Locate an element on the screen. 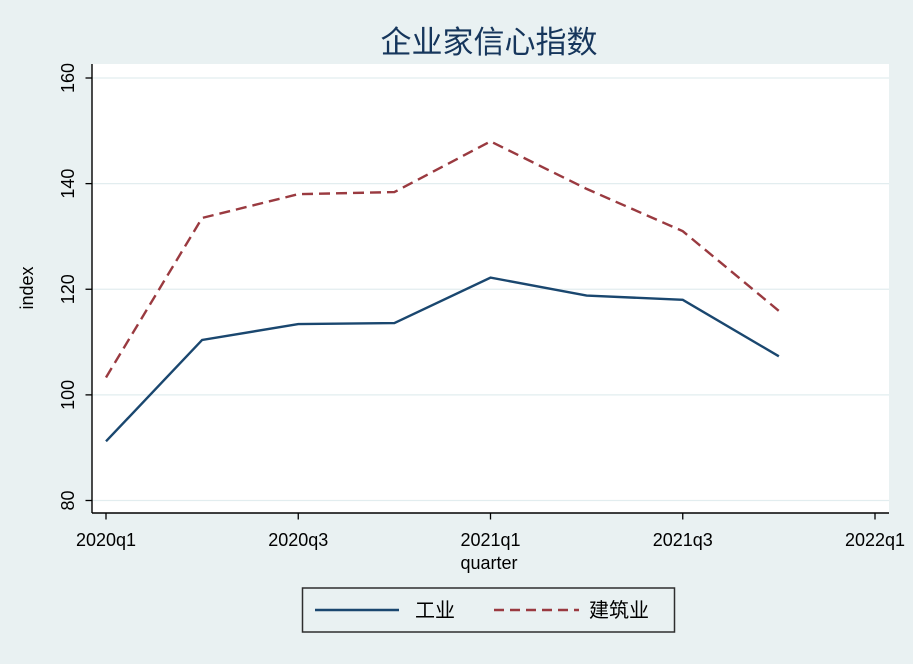 This screenshot has height=664, width=913. x-tick-label-2021q1: 2021q1 is located at coordinates (490, 540).